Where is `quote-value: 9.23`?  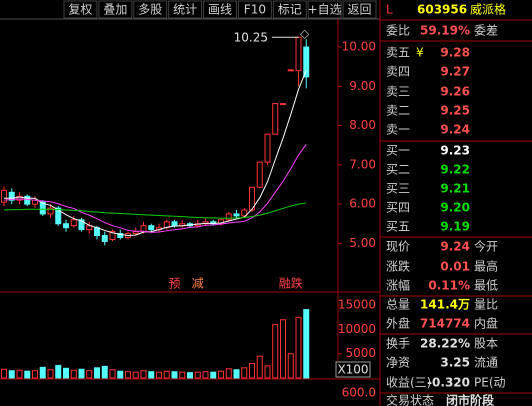 quote-value: 9.23 is located at coordinates (455, 151).